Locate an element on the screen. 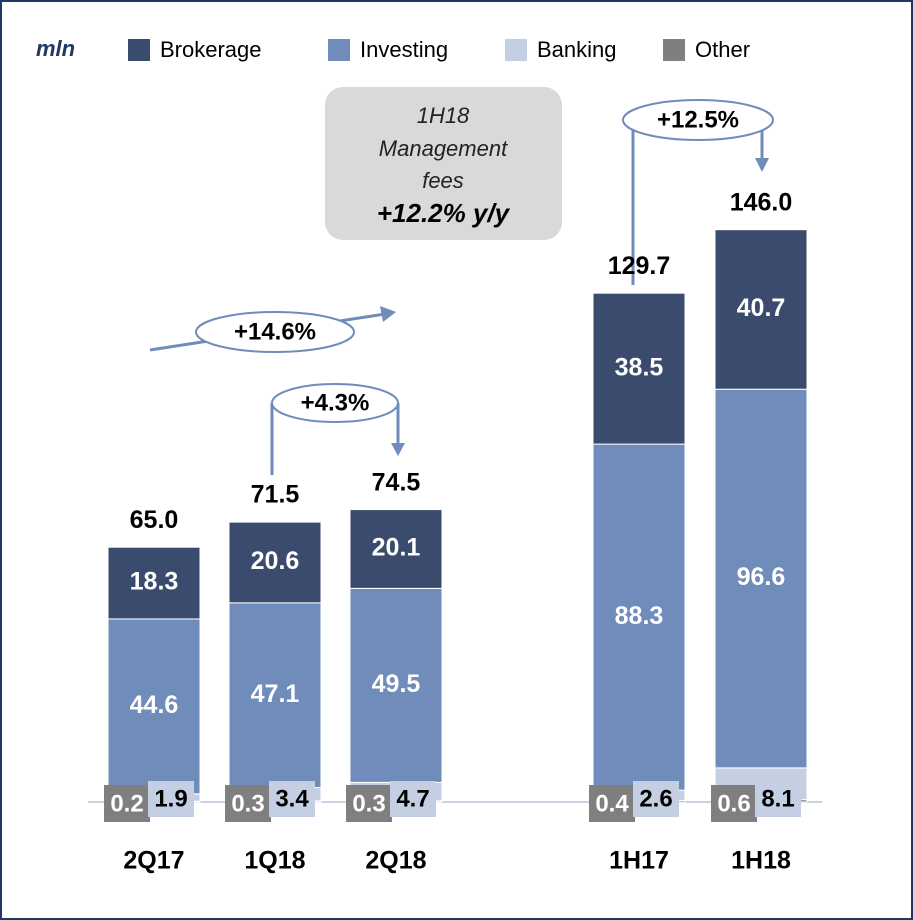  legend-label: Other is located at coordinates (722, 49).